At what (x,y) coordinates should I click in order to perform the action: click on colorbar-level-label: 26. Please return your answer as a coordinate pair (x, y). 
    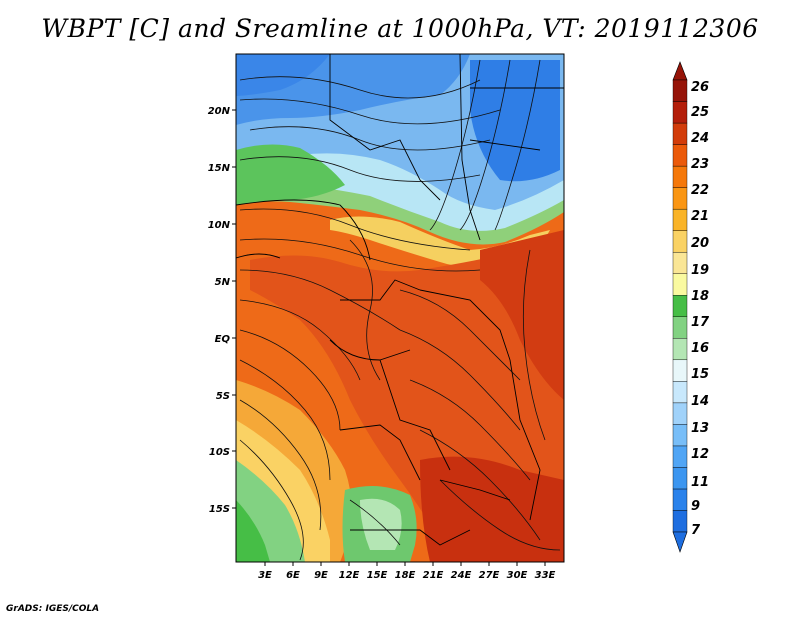
    Looking at the image, I should click on (700, 87).